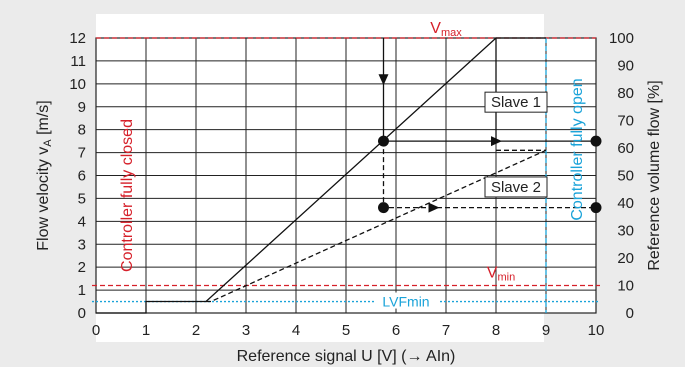 This screenshot has height=367, width=685. I want to click on y-tick-label: 7, so click(82, 153).